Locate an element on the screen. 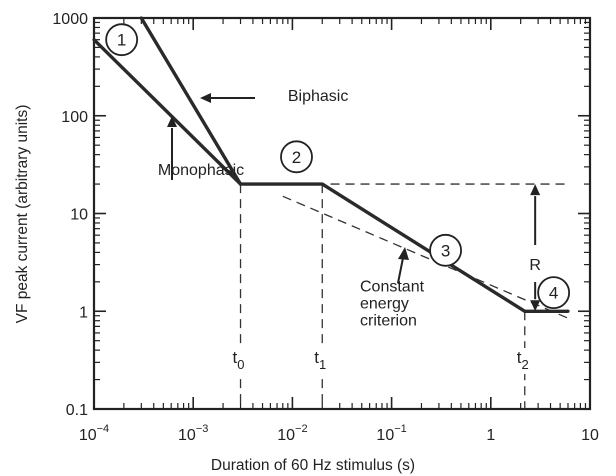 The height and width of the screenshot is (476, 616). y-tick-label: 1000 is located at coordinates (70, 19).